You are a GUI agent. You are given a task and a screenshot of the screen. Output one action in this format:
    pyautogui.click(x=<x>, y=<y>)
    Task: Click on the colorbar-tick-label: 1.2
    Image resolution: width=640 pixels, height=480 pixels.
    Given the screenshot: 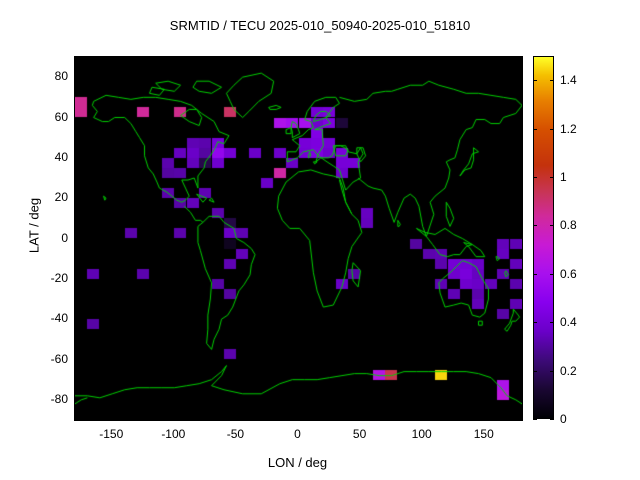 What is the action you would take?
    pyautogui.click(x=568, y=128)
    